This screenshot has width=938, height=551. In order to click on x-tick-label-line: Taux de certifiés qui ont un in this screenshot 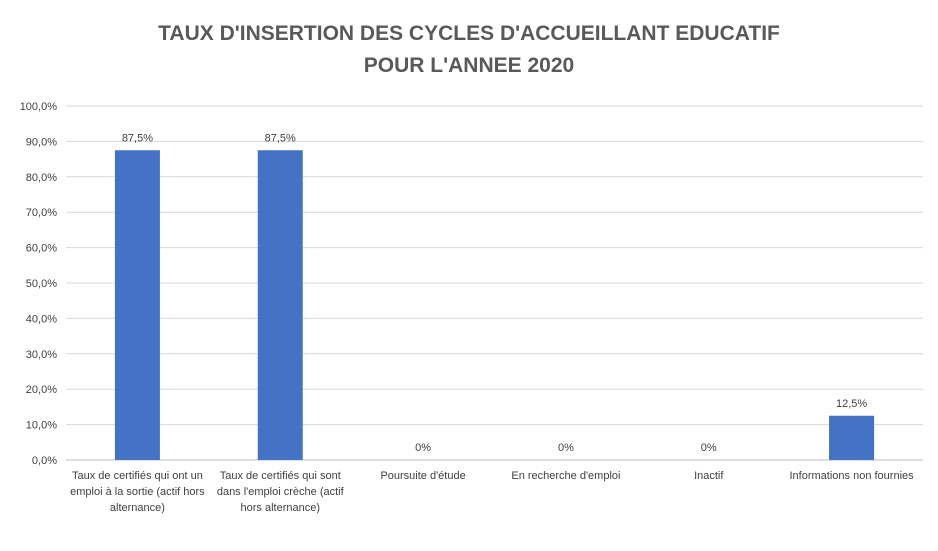, I will do `click(137, 476)`.